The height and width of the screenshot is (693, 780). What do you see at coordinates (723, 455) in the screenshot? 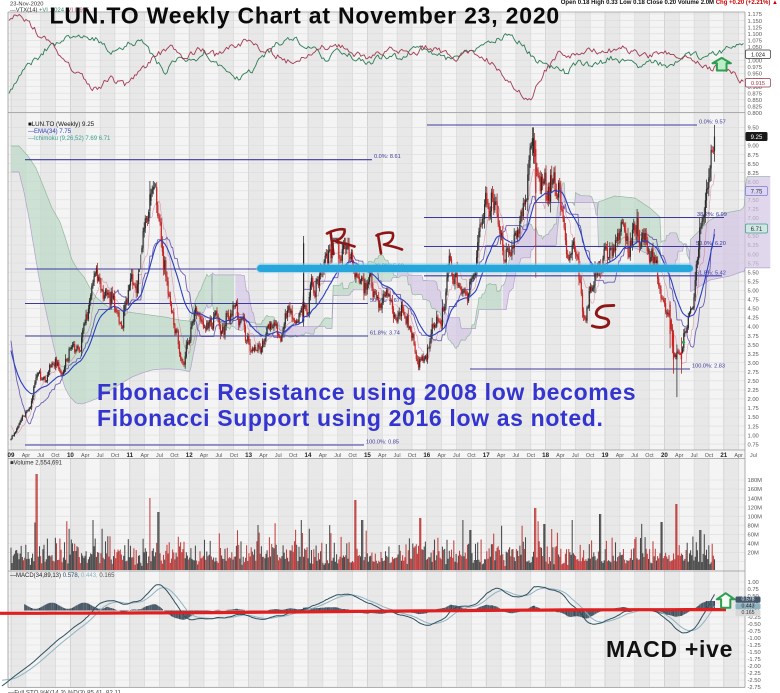
I see `svg-text: 21` at bounding box center [723, 455].